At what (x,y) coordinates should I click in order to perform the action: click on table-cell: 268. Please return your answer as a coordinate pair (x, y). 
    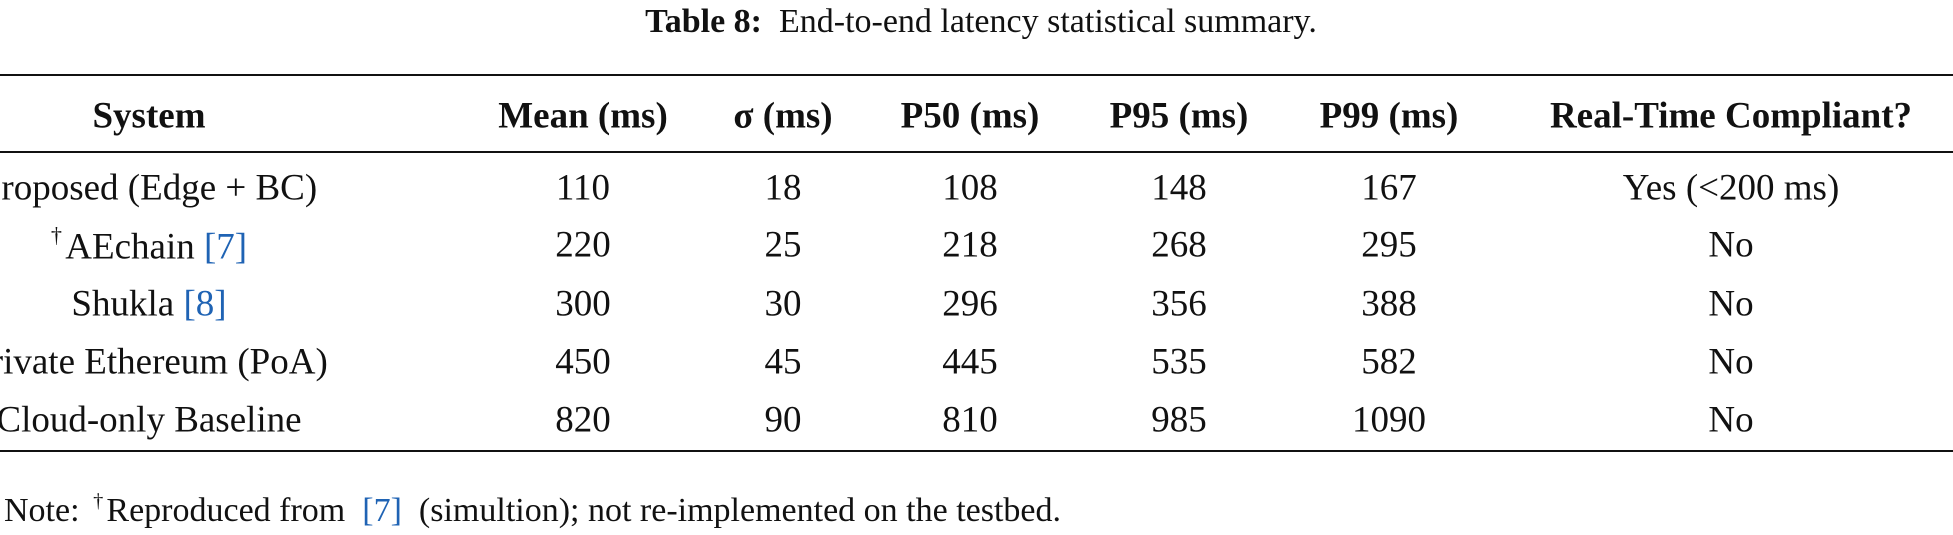
    Looking at the image, I should click on (1179, 245).